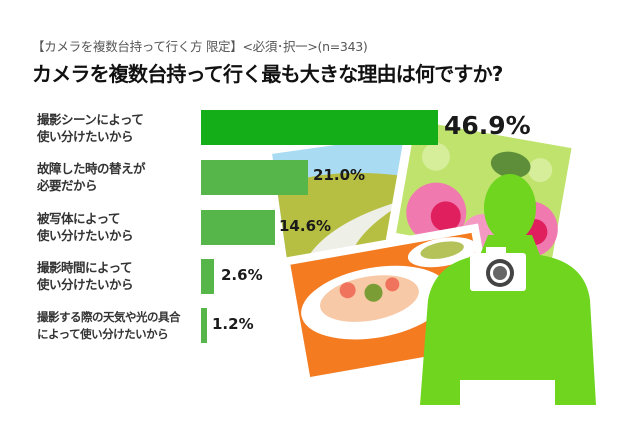 This screenshot has height=426, width=640. I want to click on bar-label-5: 撮影する際の天気や光の具合 によって使い分けたいから, so click(109, 325).